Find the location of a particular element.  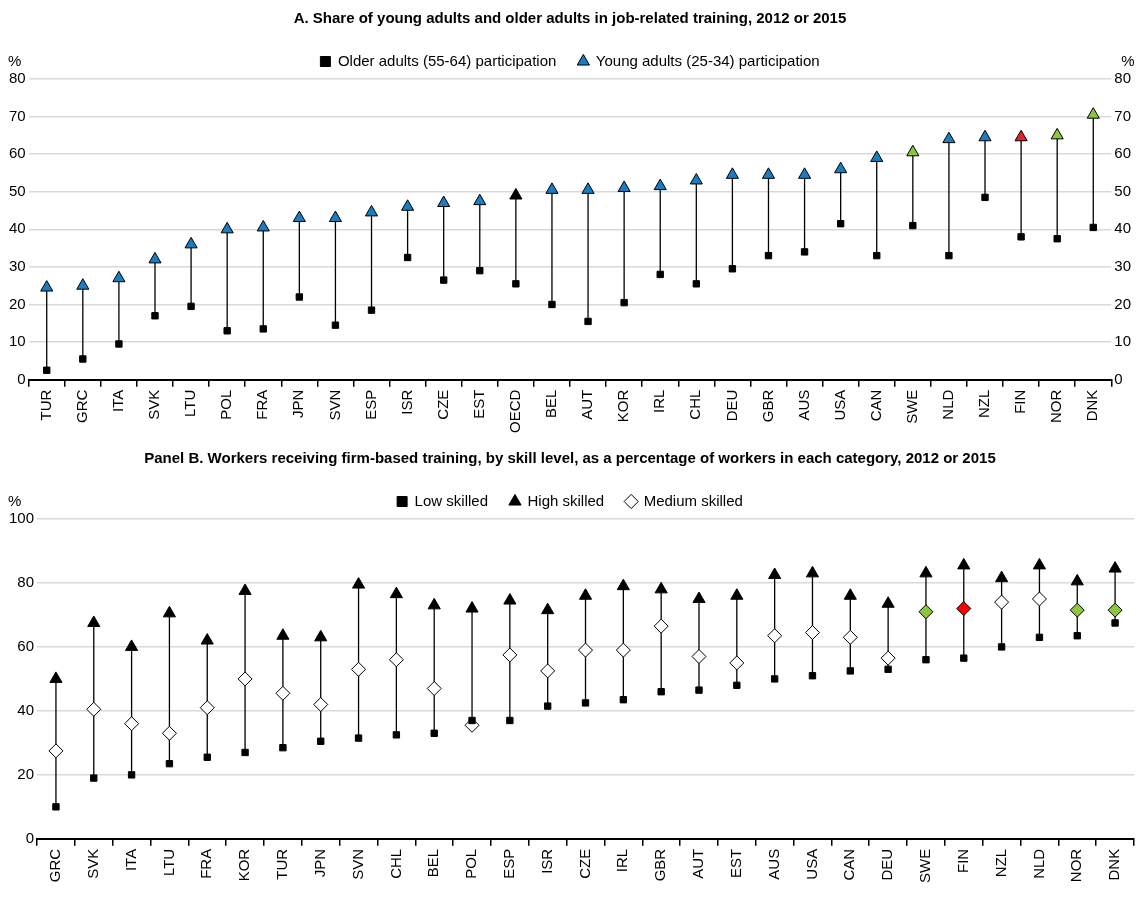

y2-tick-label: 0 is located at coordinates (1118, 378).